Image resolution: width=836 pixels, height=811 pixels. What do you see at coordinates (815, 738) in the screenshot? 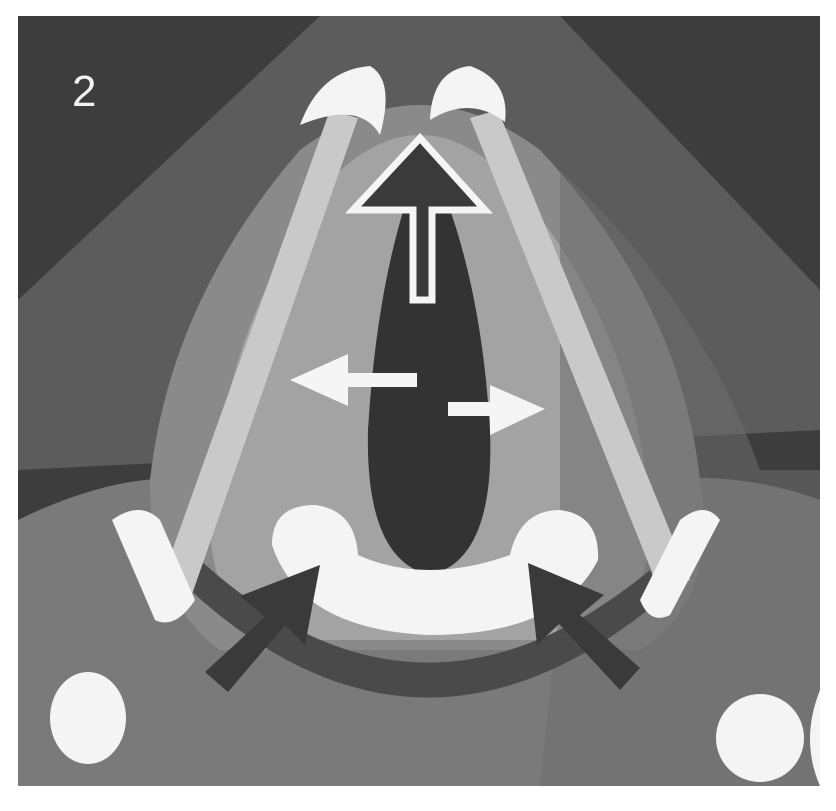
I see `right-edge-structure` at bounding box center [815, 738].